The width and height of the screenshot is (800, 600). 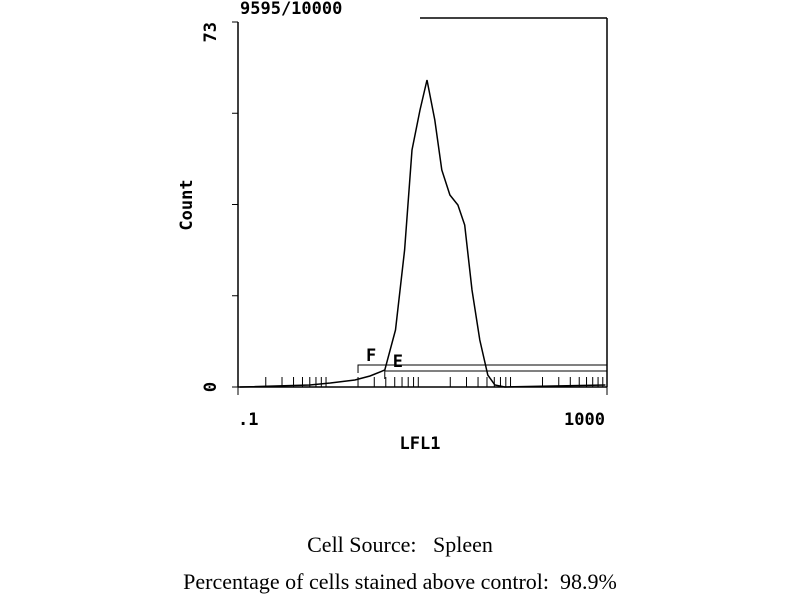 What do you see at coordinates (420, 444) in the screenshot?
I see `x-axis-label: LFL1` at bounding box center [420, 444].